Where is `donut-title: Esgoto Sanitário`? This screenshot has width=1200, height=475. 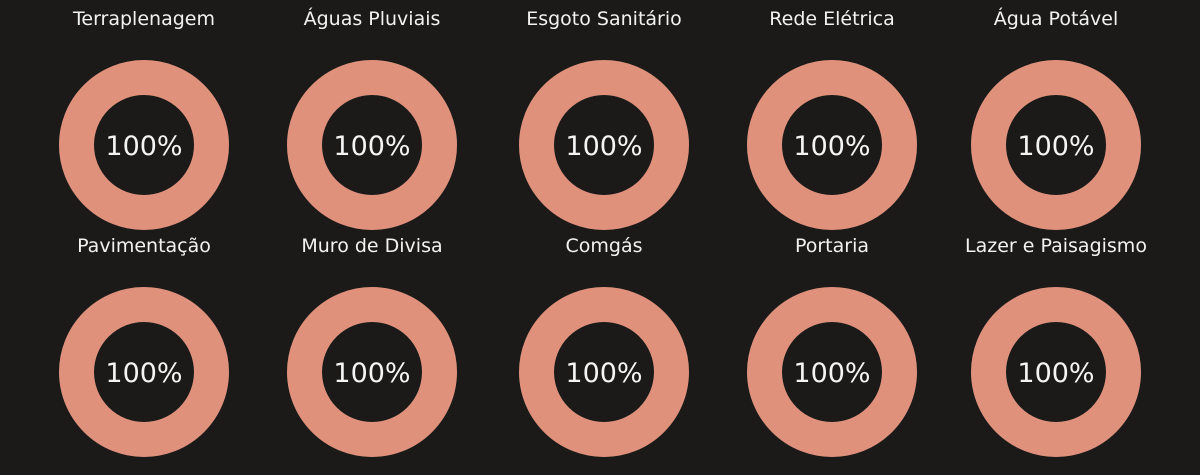
donut-title: Esgoto Sanitário is located at coordinates (604, 19).